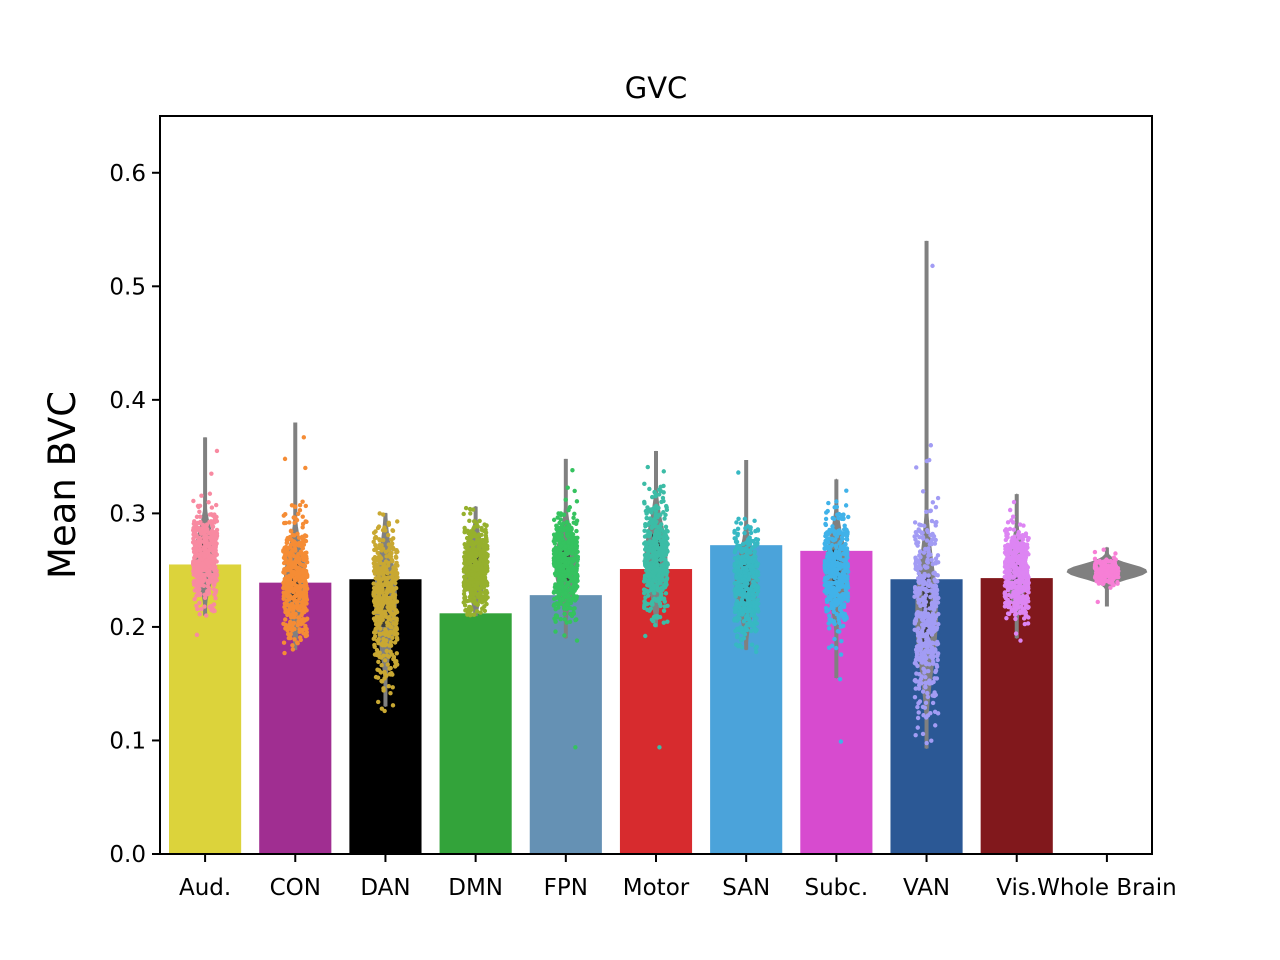 The height and width of the screenshot is (960, 1280). What do you see at coordinates (127, 741) in the screenshot?
I see `y-tick-label: 0.1` at bounding box center [127, 741].